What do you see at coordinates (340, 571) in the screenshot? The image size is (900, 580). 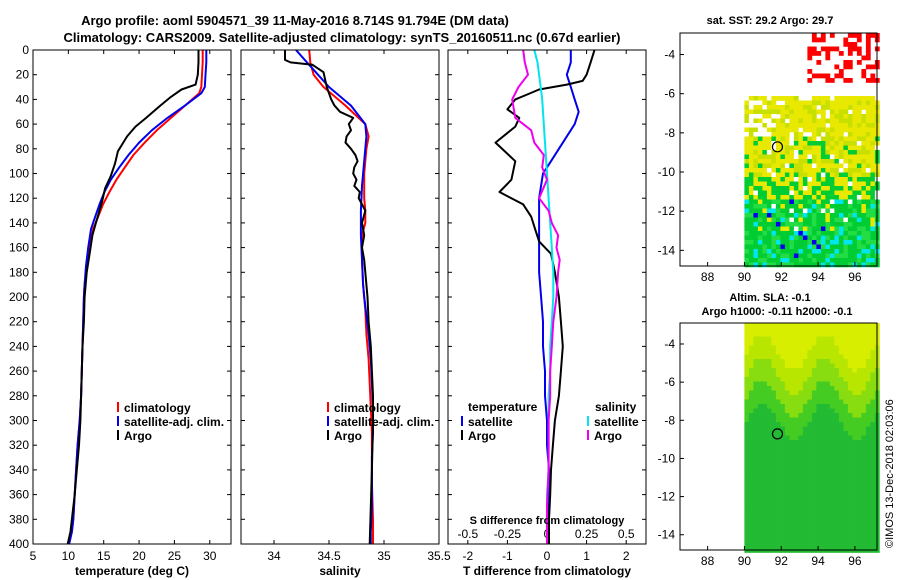 I see `salinity-xlabel: salinity` at bounding box center [340, 571].